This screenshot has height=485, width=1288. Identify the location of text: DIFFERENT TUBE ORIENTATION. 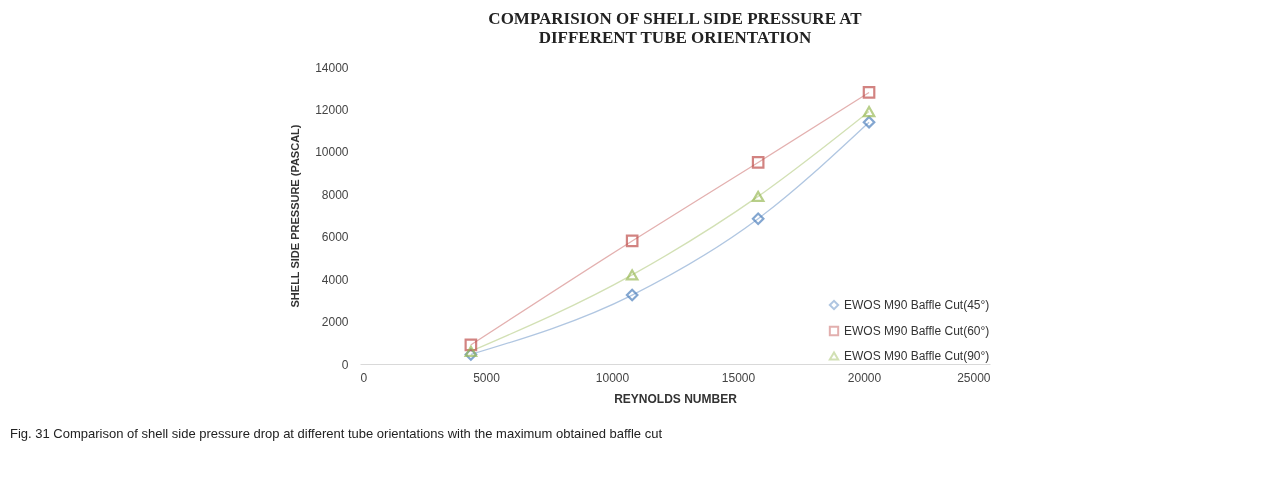
(675, 37).